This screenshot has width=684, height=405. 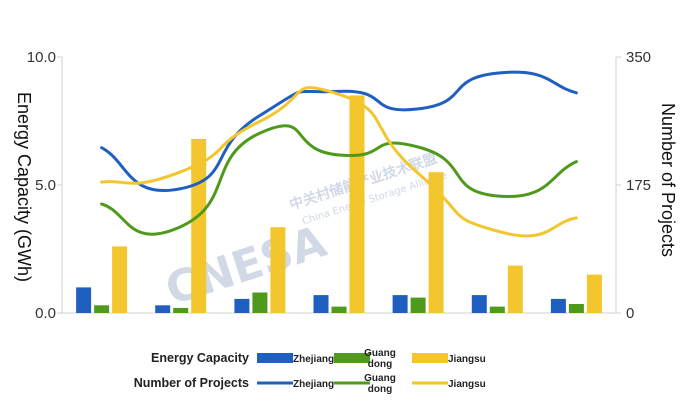 I want to click on right-tick-label: 175, so click(x=638, y=185).